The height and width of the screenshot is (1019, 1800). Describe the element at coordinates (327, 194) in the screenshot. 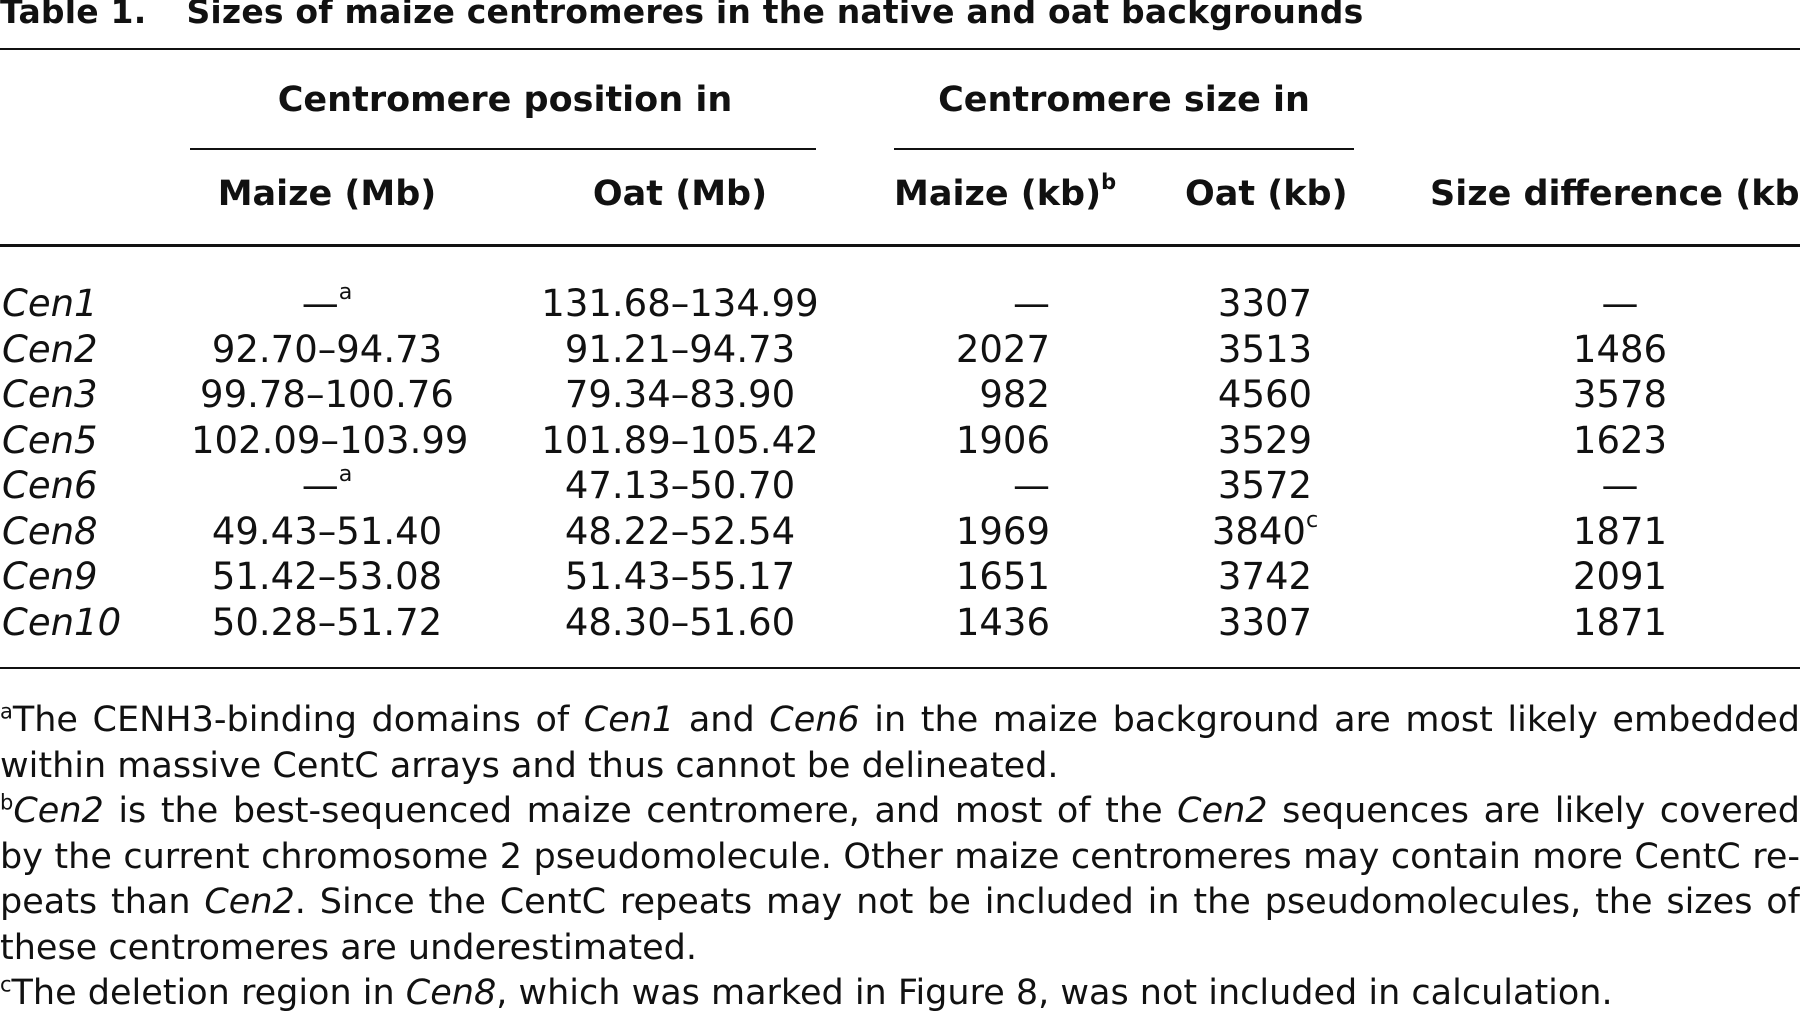

I see `col-header-maize-position: Maize (Mb)` at that location.